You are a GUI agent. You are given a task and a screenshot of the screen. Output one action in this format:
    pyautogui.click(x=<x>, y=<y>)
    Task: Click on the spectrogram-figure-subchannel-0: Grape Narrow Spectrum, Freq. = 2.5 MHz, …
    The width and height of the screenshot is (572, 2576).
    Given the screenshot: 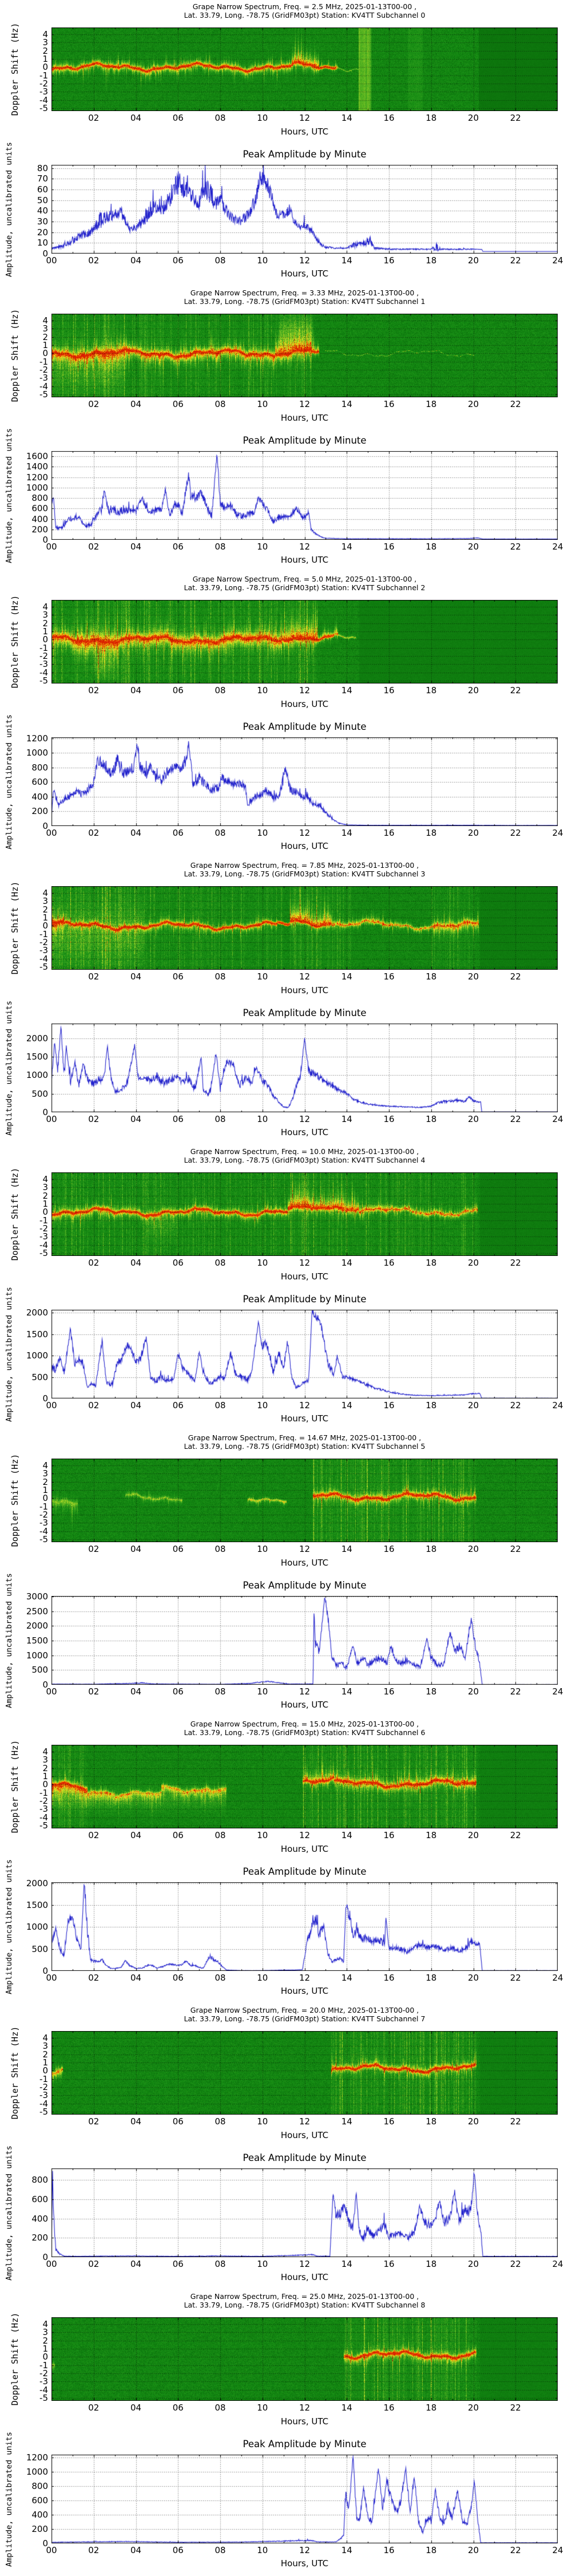 What is the action you would take?
    pyautogui.click(x=286, y=71)
    